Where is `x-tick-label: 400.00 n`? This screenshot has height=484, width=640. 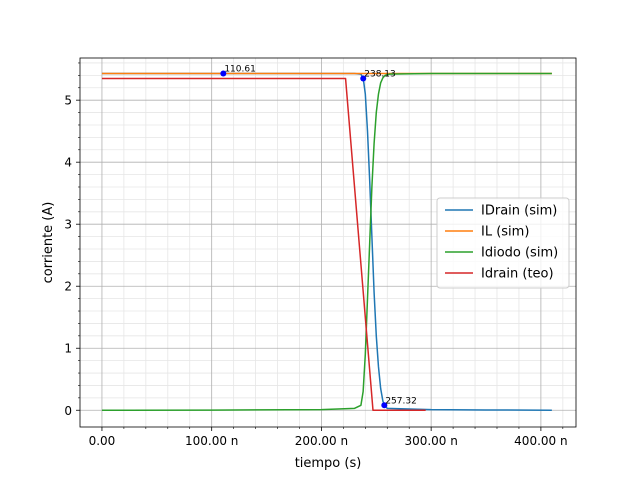 x-tick-label: 400.00 n is located at coordinates (540, 441).